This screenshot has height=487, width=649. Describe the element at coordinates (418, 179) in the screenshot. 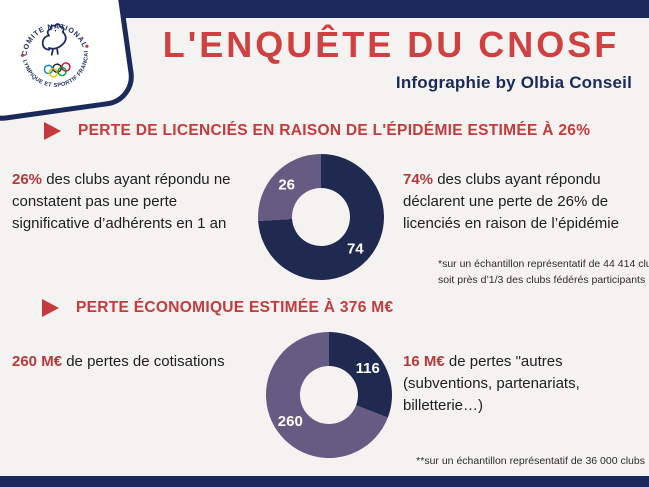

I see `section1-right-stat: 74%` at that location.